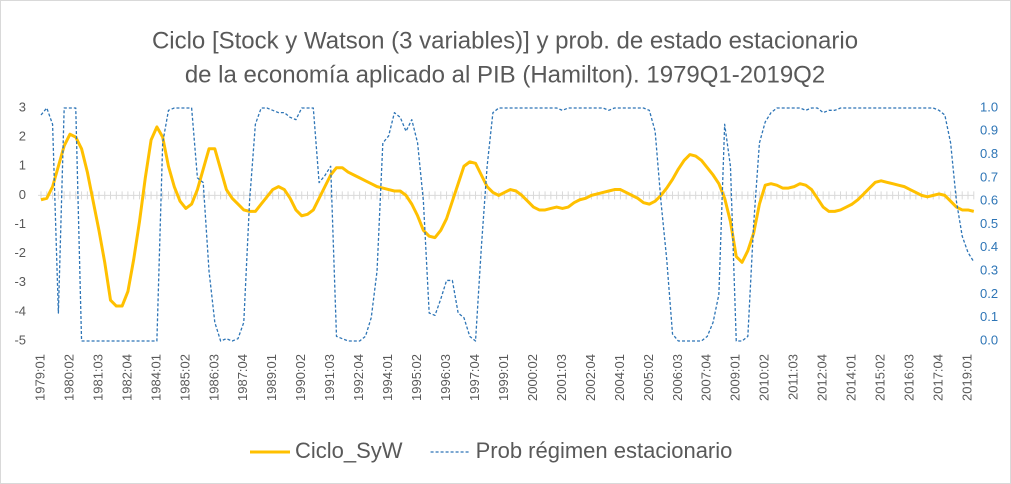 This screenshot has height=484, width=1011. What do you see at coordinates (126, 377) in the screenshot?
I see `x-tick-label: 1982:04` at bounding box center [126, 377].